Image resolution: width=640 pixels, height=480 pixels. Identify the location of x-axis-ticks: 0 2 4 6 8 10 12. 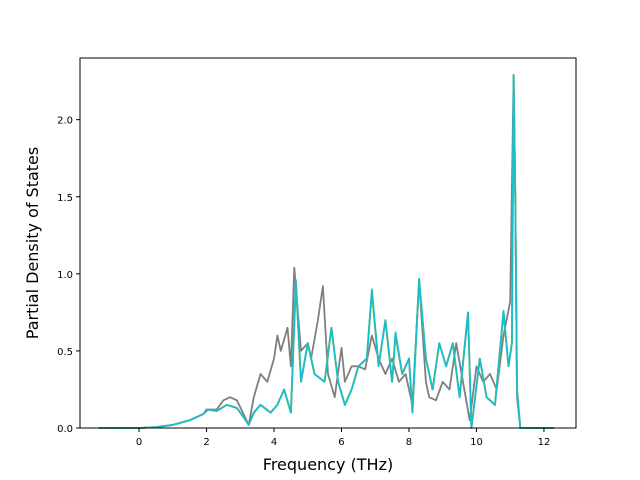
(343, 438).